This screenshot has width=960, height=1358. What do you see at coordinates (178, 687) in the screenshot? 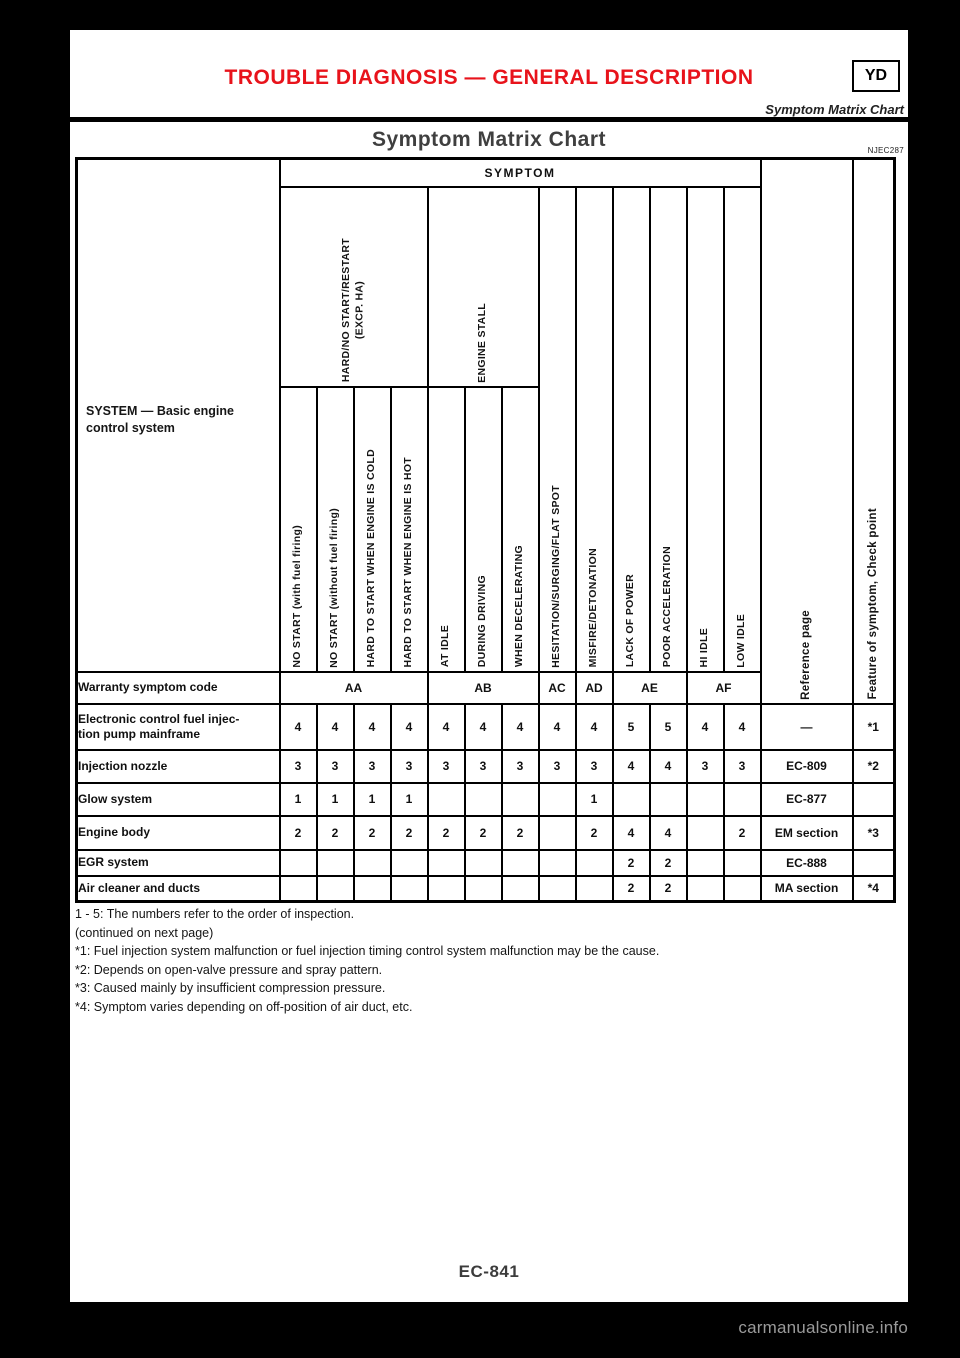
I see `warranty-code-row-label: Warranty symptom code` at bounding box center [178, 687].